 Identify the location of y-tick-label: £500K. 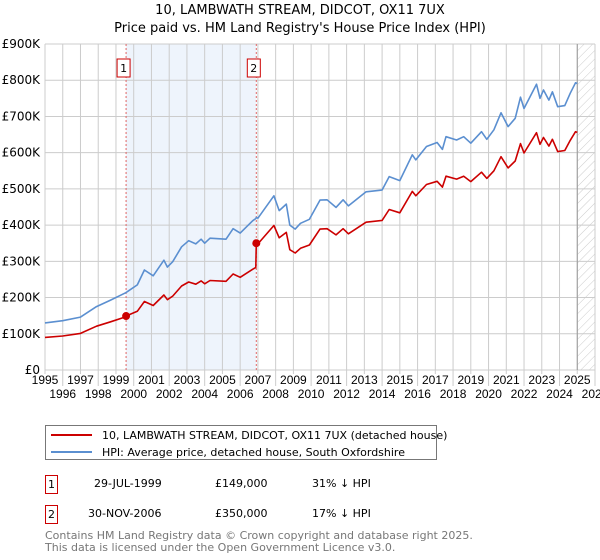
(22, 189).